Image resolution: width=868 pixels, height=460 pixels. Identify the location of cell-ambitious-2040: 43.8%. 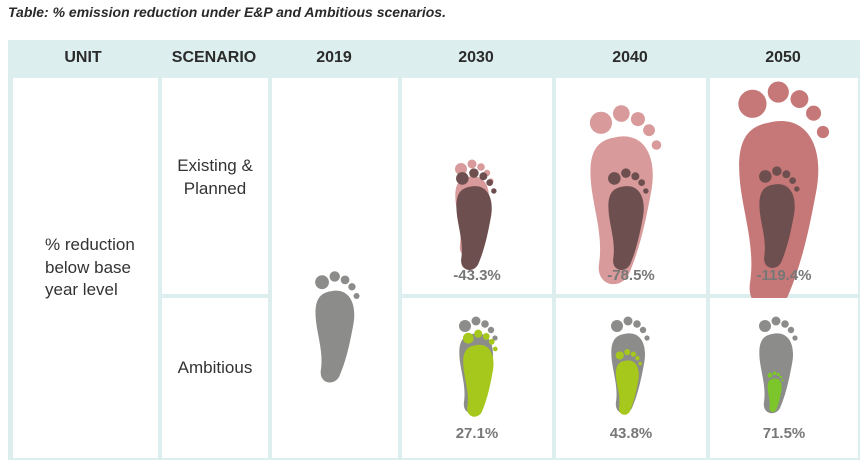
(631, 378).